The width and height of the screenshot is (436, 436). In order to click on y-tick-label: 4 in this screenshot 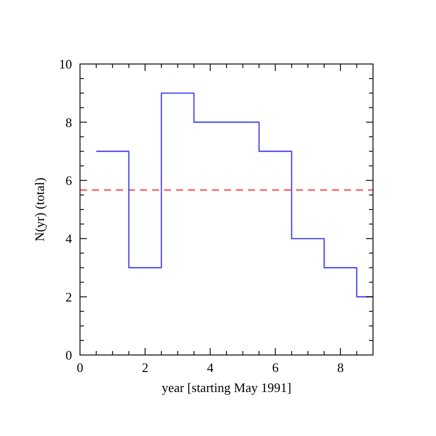, I will do `click(69, 238)`.